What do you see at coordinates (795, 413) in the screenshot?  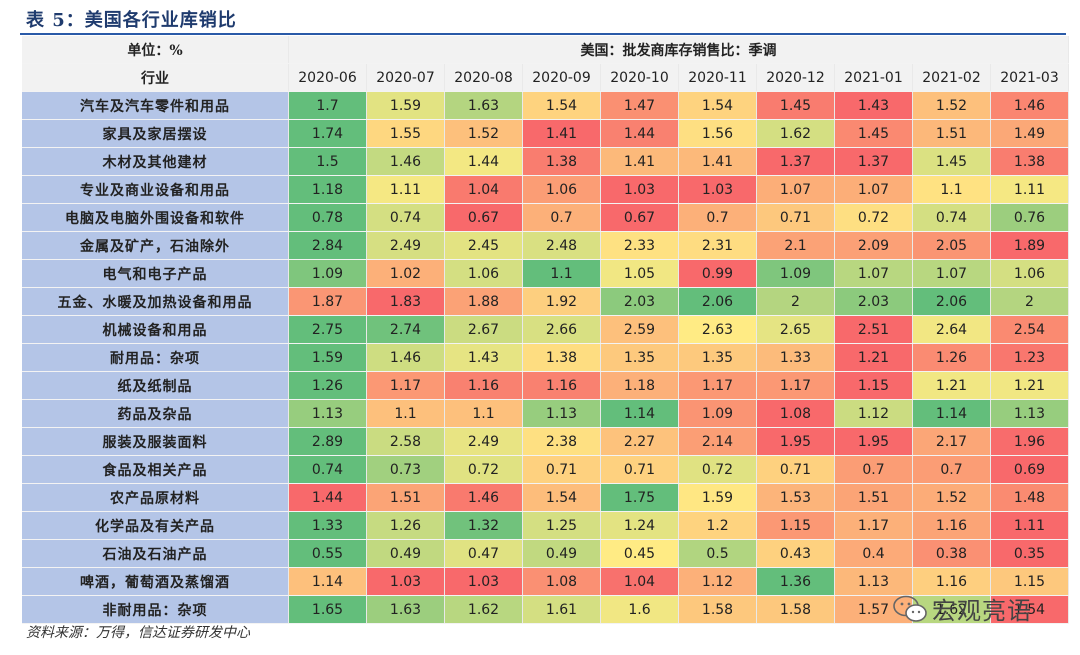 I see `value-cell: 1.08` at bounding box center [795, 413].